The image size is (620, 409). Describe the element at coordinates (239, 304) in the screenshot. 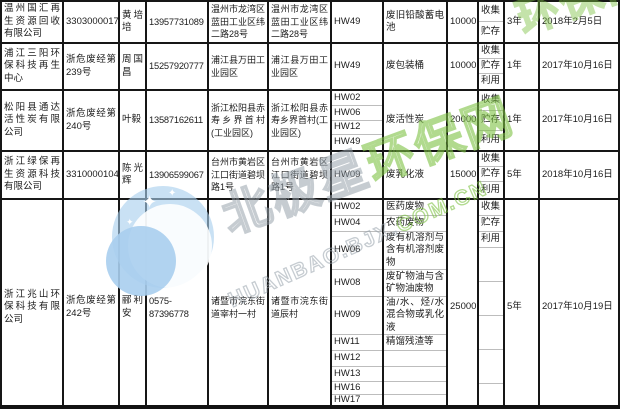

I see `cell-registered-address: 诸暨市浣东街道宰村一村` at that location.